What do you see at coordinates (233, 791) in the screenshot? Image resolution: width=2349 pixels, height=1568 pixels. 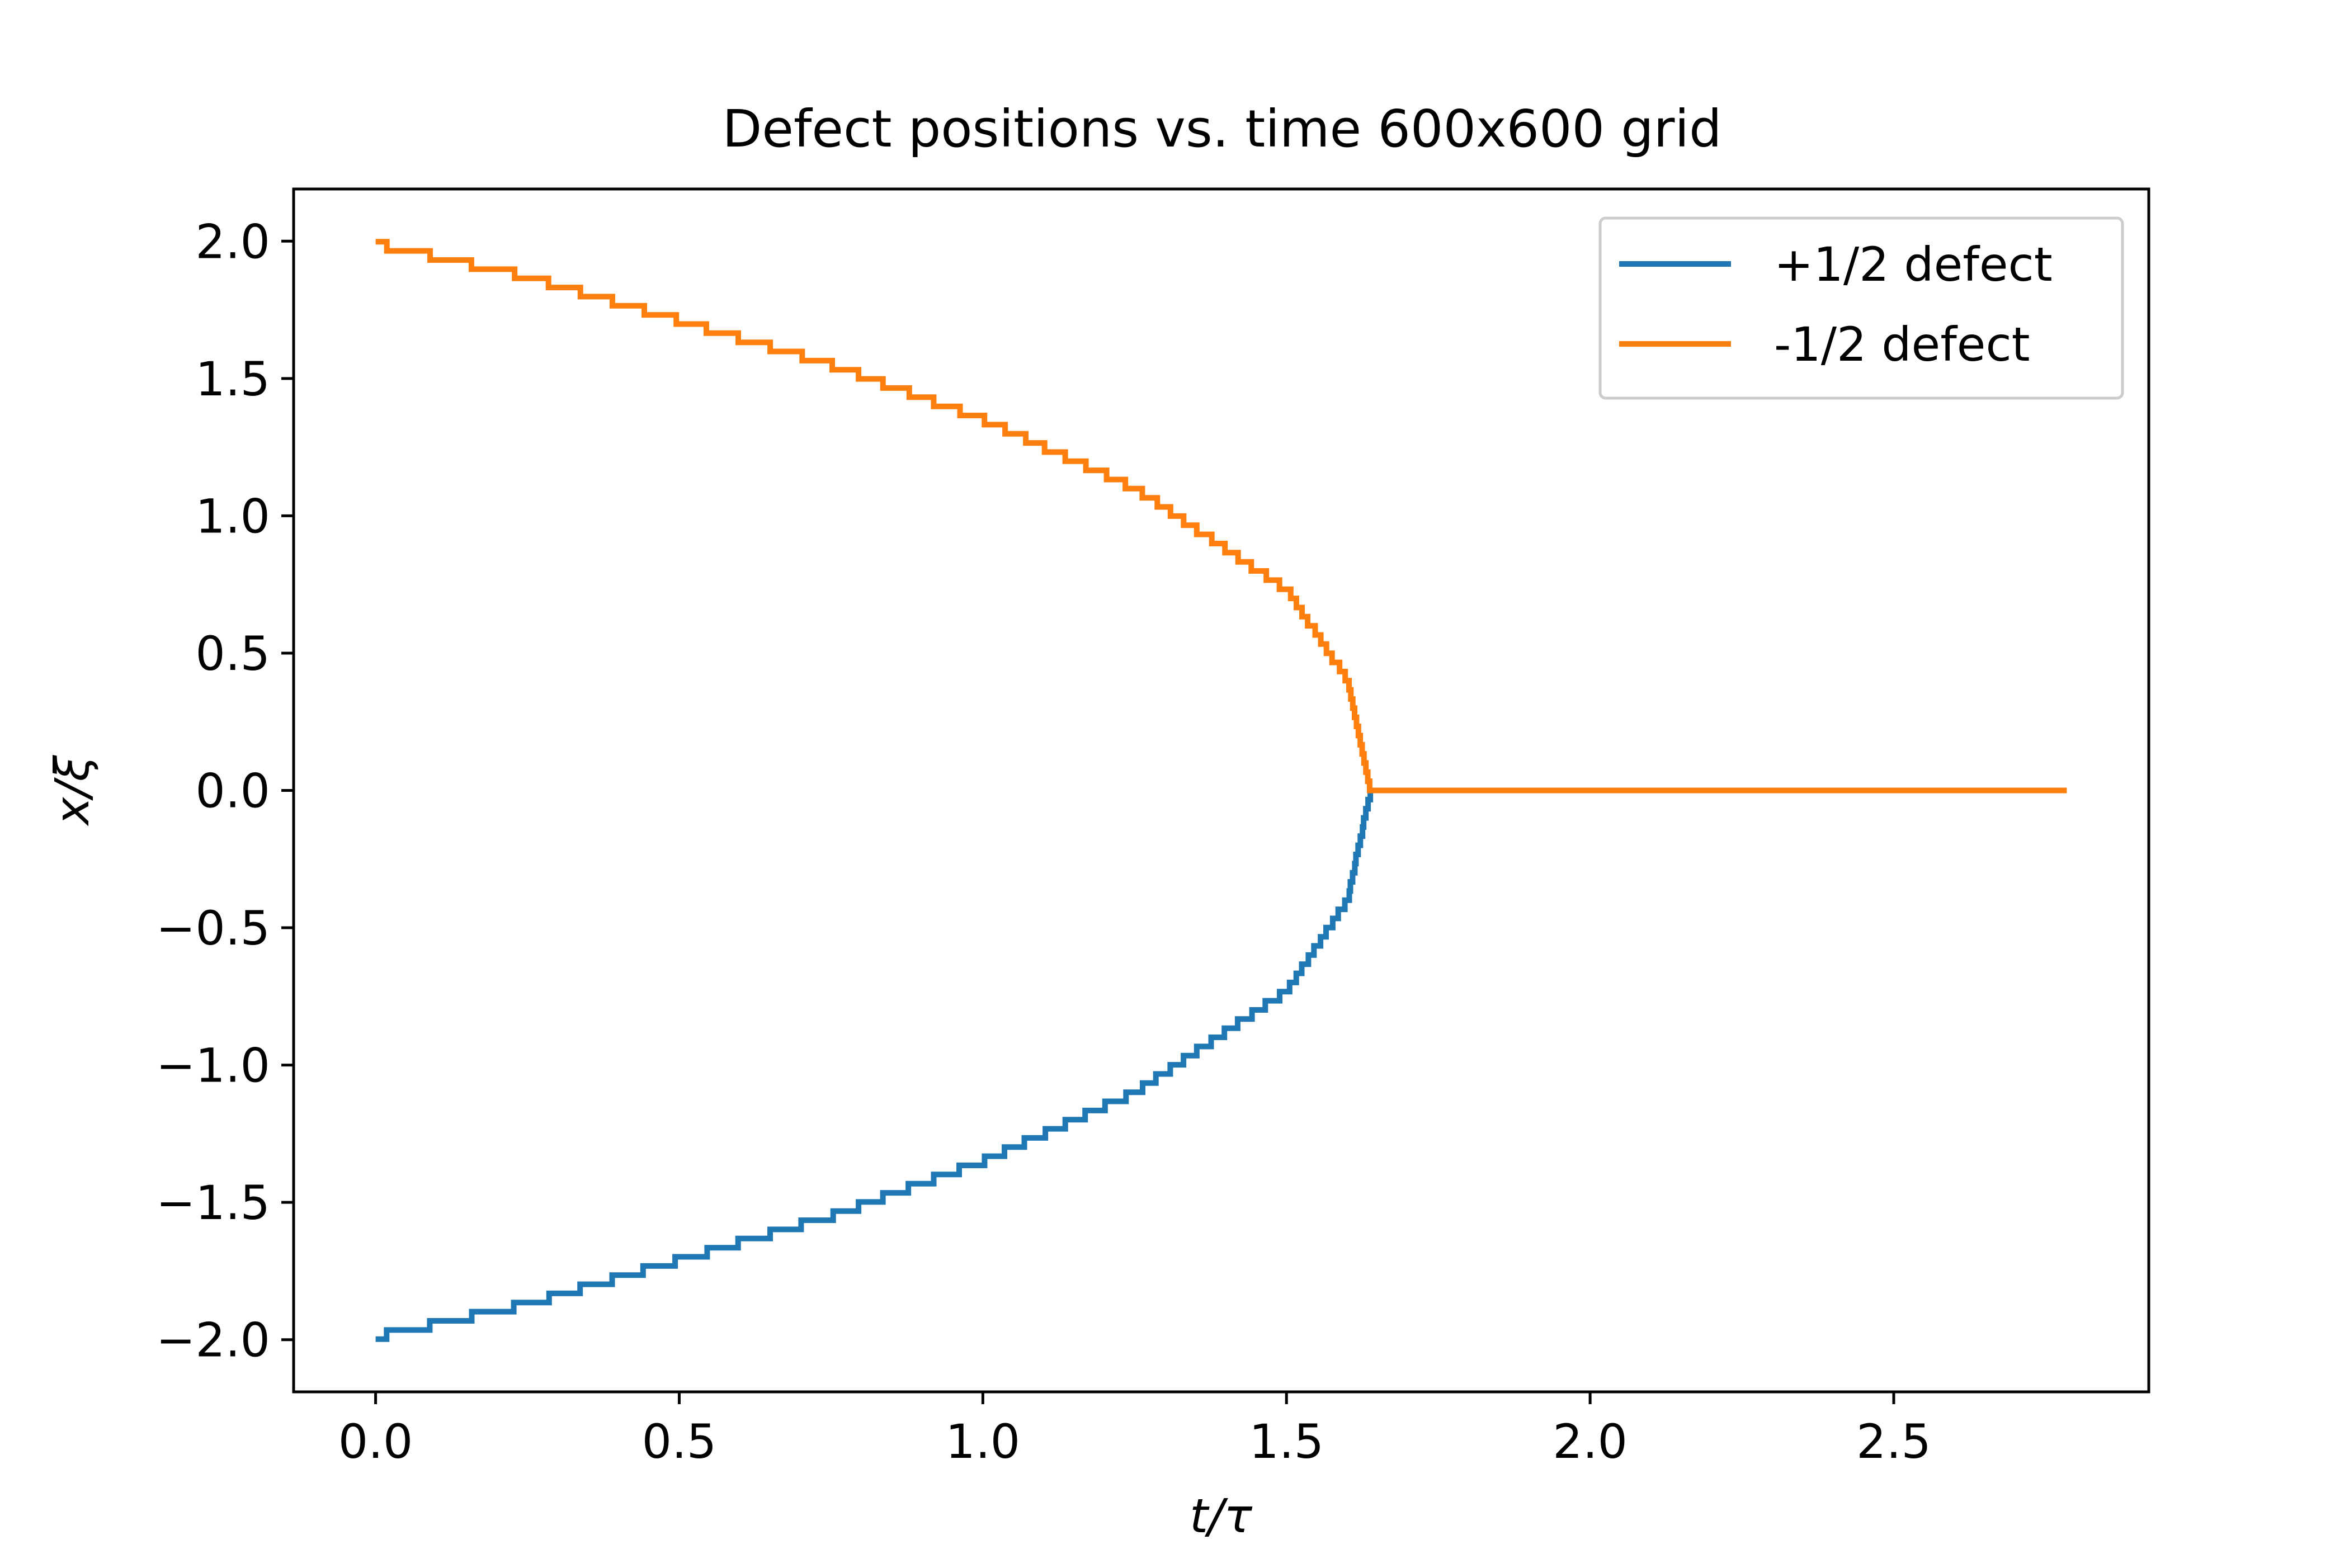 I see `y-tick-label: 0.0` at bounding box center [233, 791].